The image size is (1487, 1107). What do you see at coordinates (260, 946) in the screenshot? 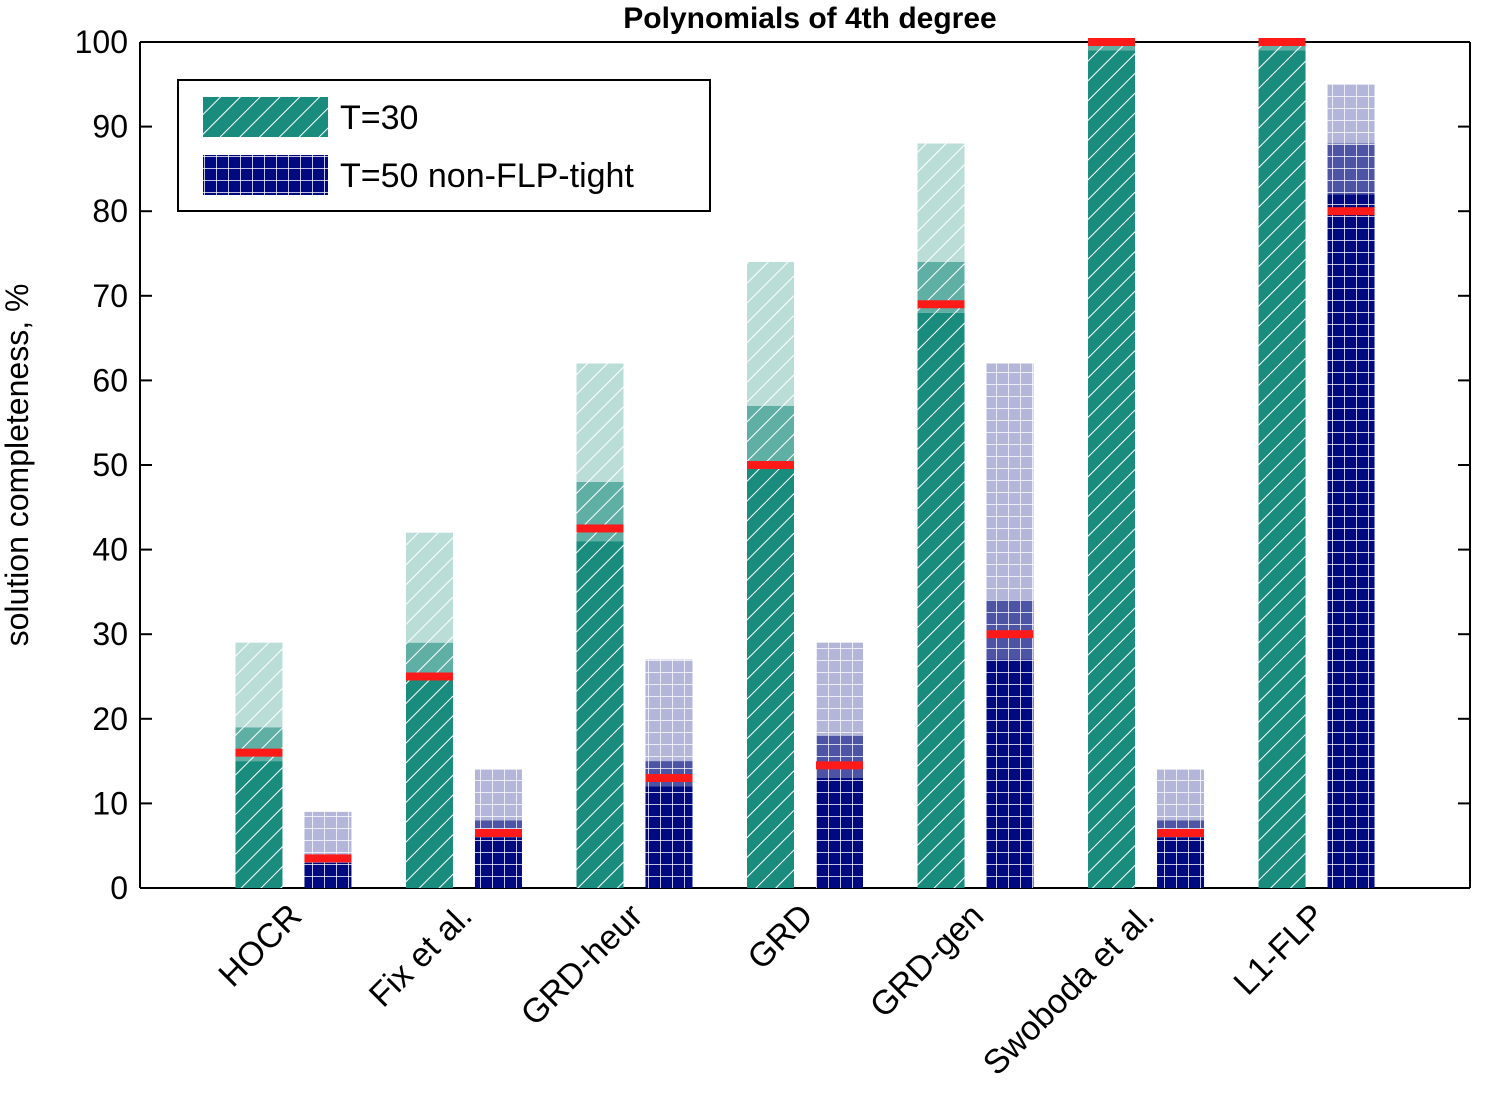
I see `x-tick-label: HOCR` at bounding box center [260, 946].